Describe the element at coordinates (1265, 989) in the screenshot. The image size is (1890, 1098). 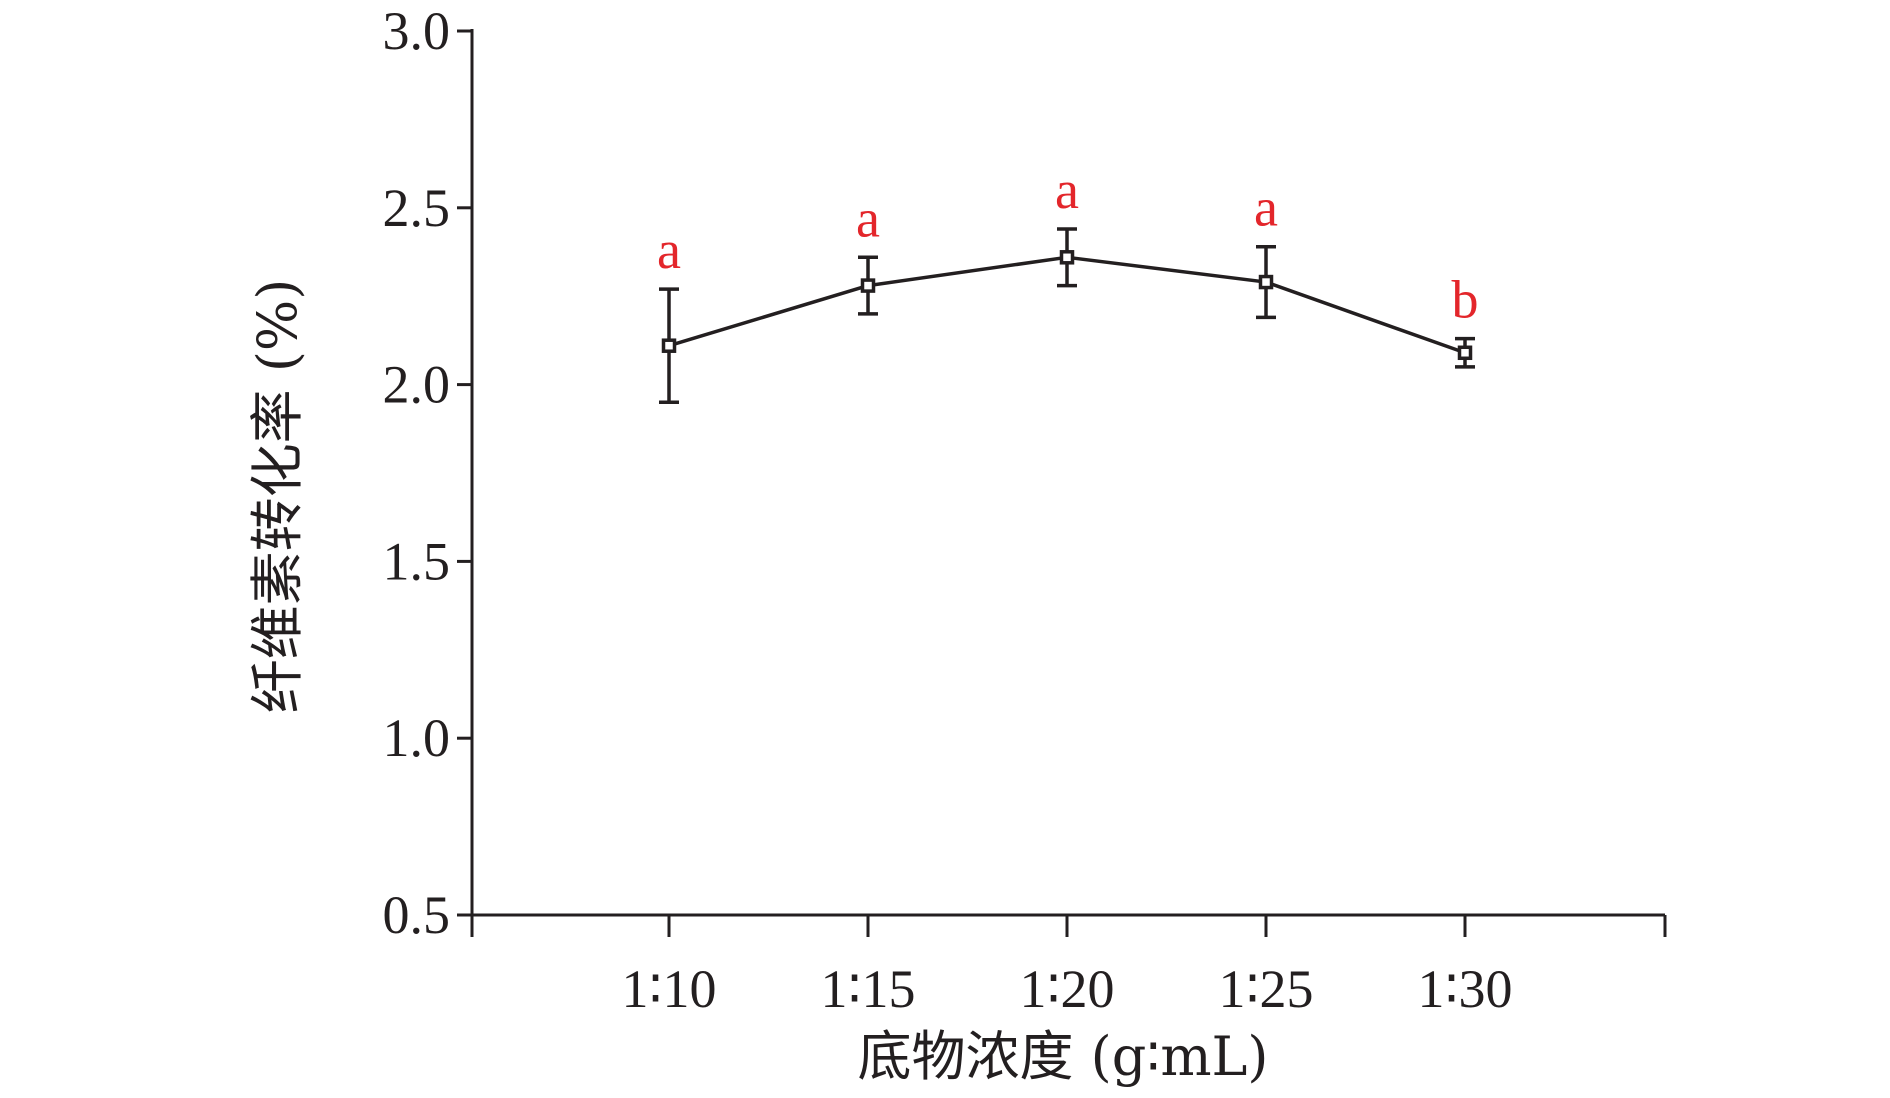
I see `x-tick-label: 1∶25` at that location.